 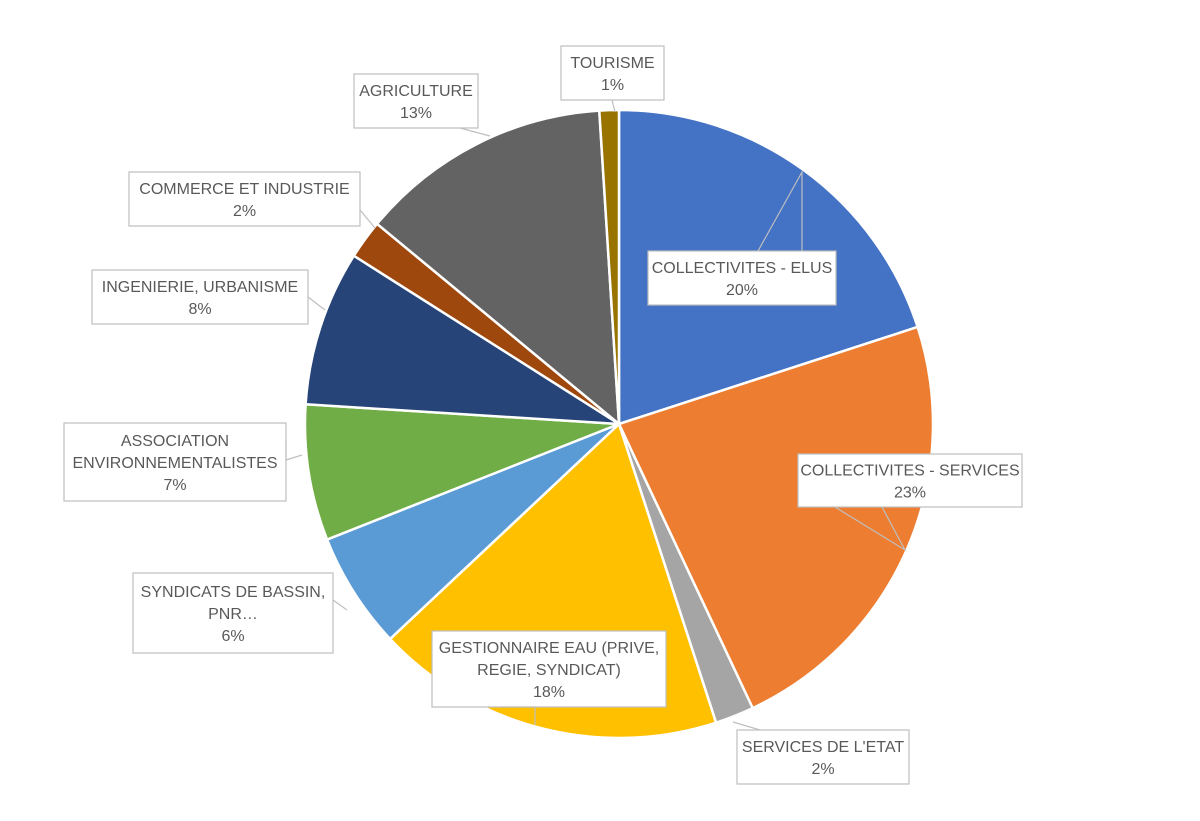 I want to click on slice-value-label: 7%, so click(x=174, y=485).